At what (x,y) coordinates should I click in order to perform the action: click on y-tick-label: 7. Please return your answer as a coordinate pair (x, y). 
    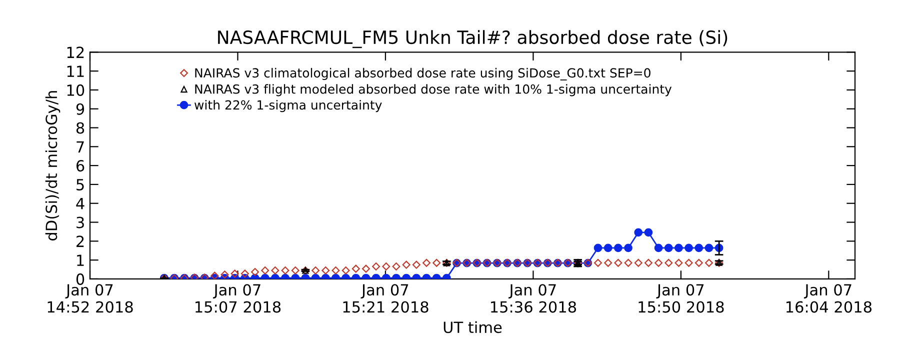
    Looking at the image, I should click on (80, 146).